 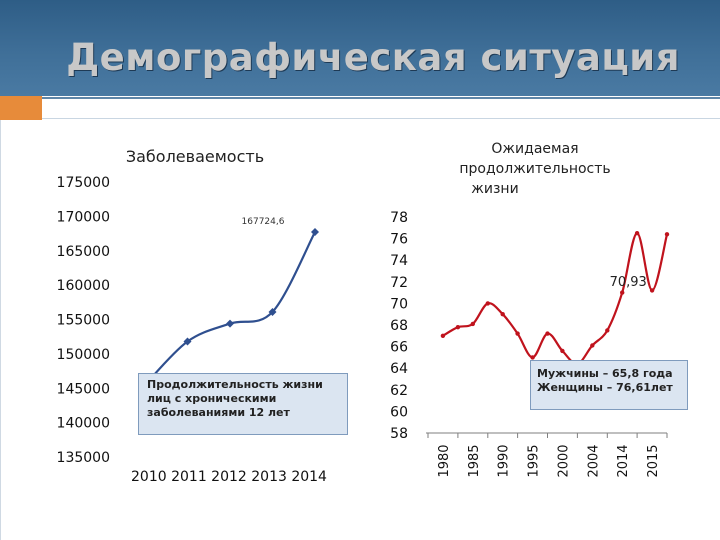 I want to click on chart1-y-tick-label: 170000, so click(x=83, y=217).